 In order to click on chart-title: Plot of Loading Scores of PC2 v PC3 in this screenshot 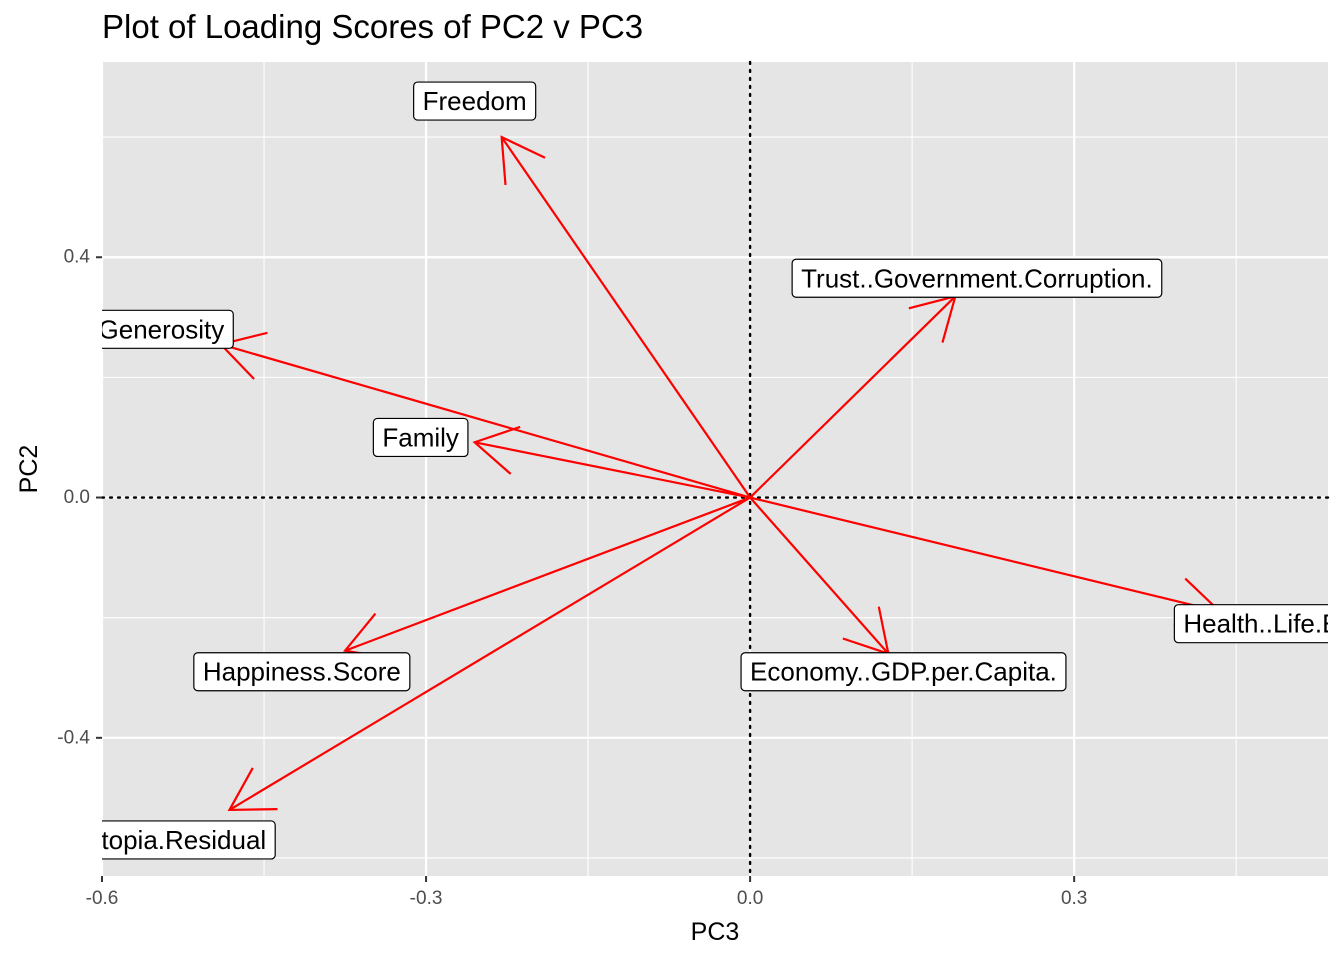, I will do `click(373, 26)`.